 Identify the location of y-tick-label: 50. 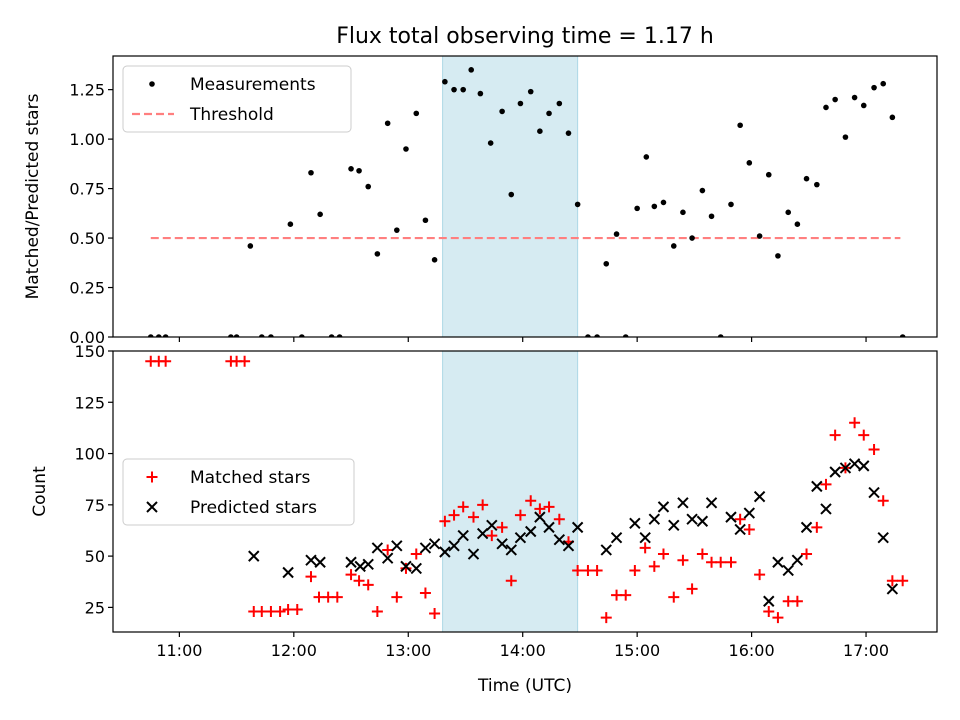
(95, 556).